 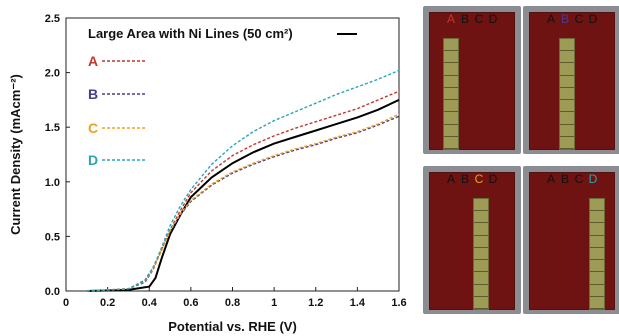 What do you see at coordinates (93, 128) in the screenshot?
I see `legend-label-c: C` at bounding box center [93, 128].